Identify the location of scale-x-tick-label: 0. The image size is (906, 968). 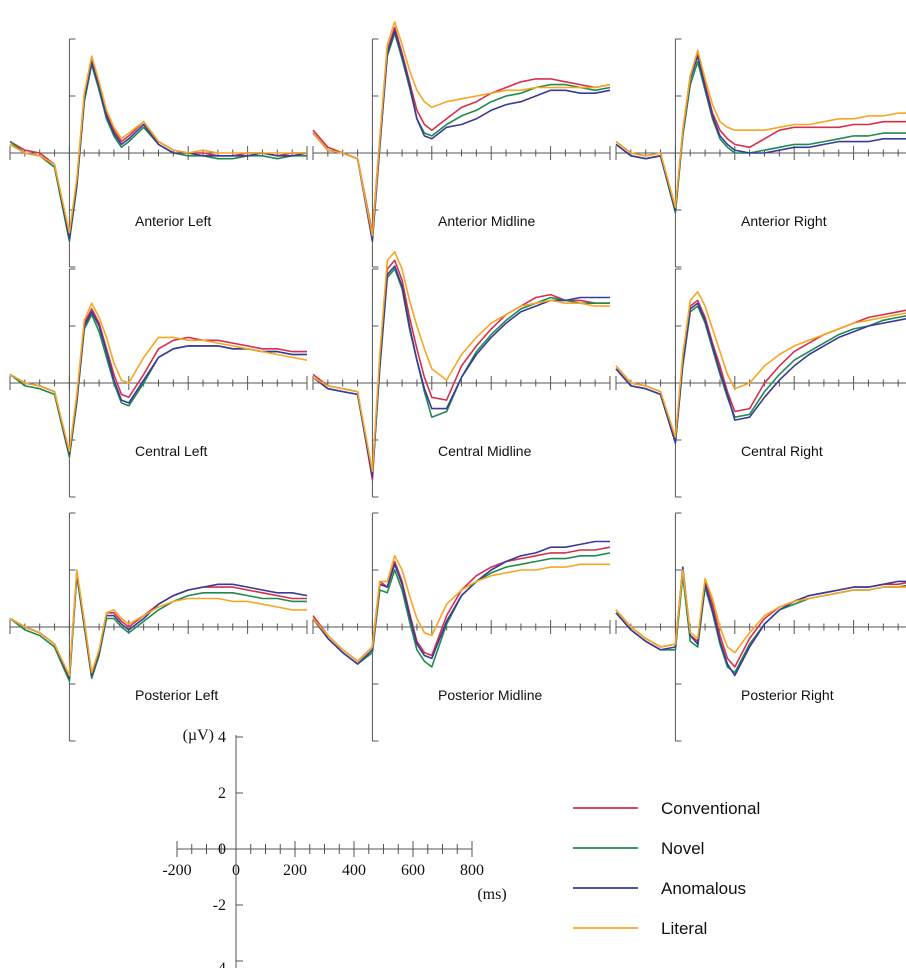
(236, 870).